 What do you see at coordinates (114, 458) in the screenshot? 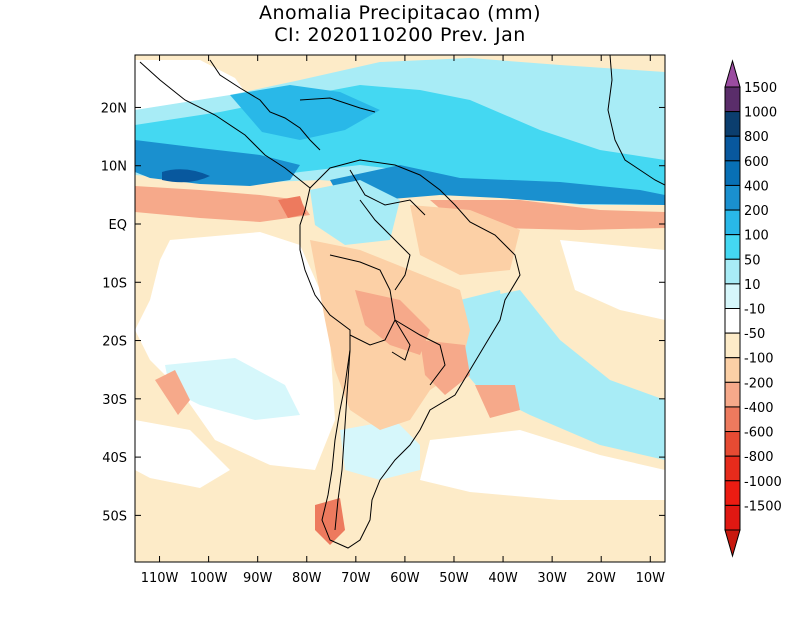
I see `lat-tick-label: 40S` at bounding box center [114, 458].